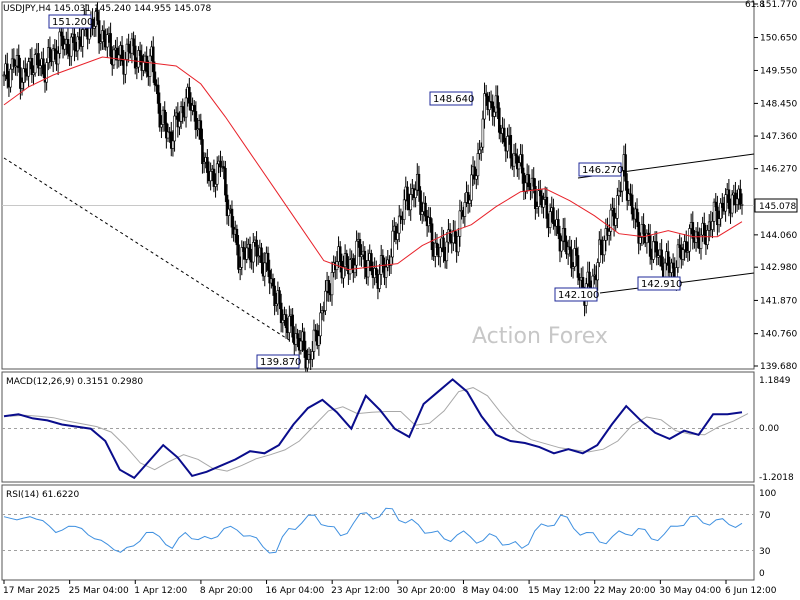  What do you see at coordinates (625, 591) in the screenshot?
I see `time-tick-label: 22 May 20:00` at bounding box center [625, 591].